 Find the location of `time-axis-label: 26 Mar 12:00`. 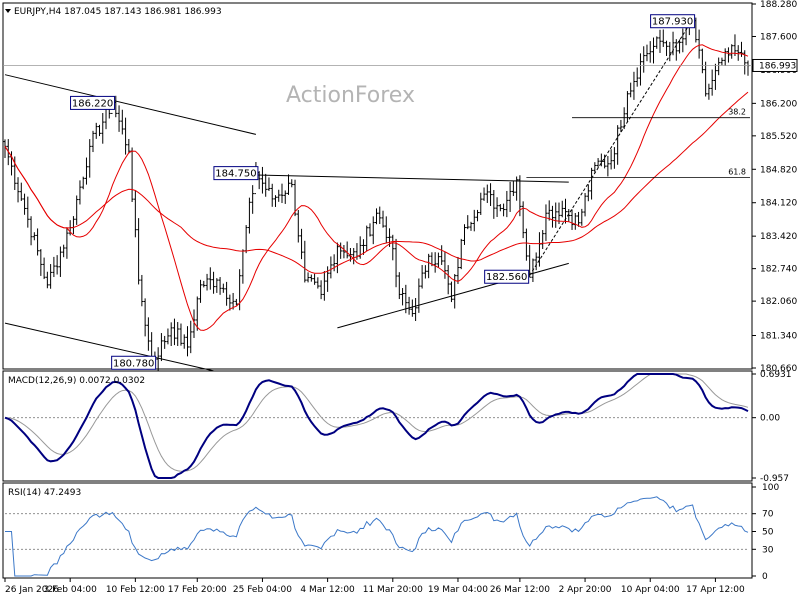

time-axis-label: 26 Mar 12:00 is located at coordinates (520, 590).